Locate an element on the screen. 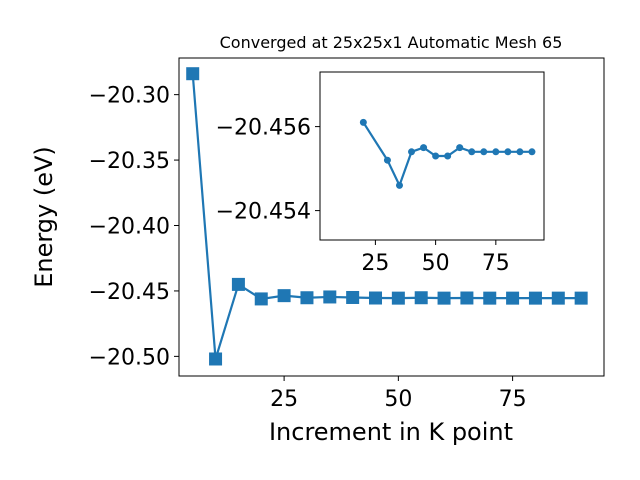 The image size is (640, 480). main-y-tick-label: −20.45 is located at coordinates (129, 292).